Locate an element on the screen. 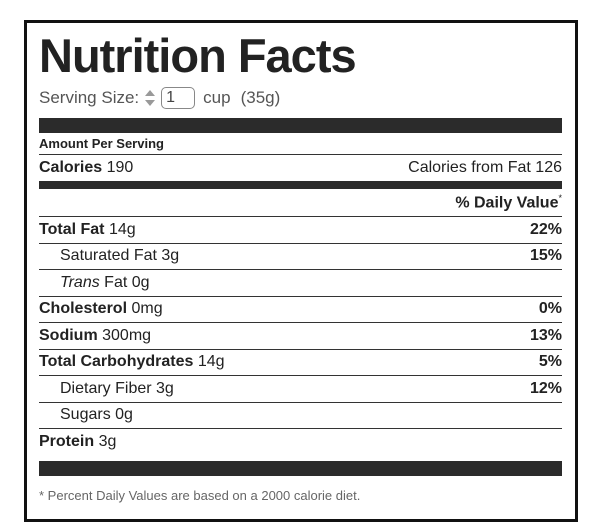 The image size is (600, 527). nutrient-label-italic: Trans is located at coordinates (80, 282).